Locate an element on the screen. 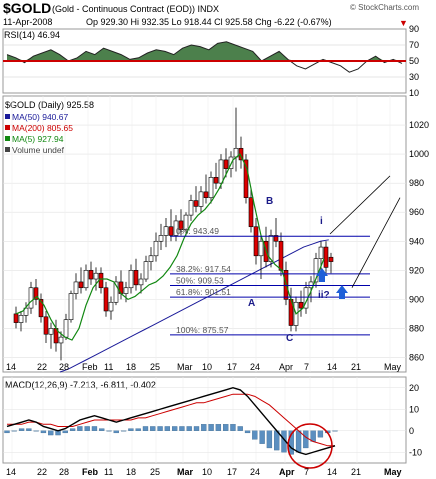  price-tick-label: 980 is located at coordinates (416, 183).